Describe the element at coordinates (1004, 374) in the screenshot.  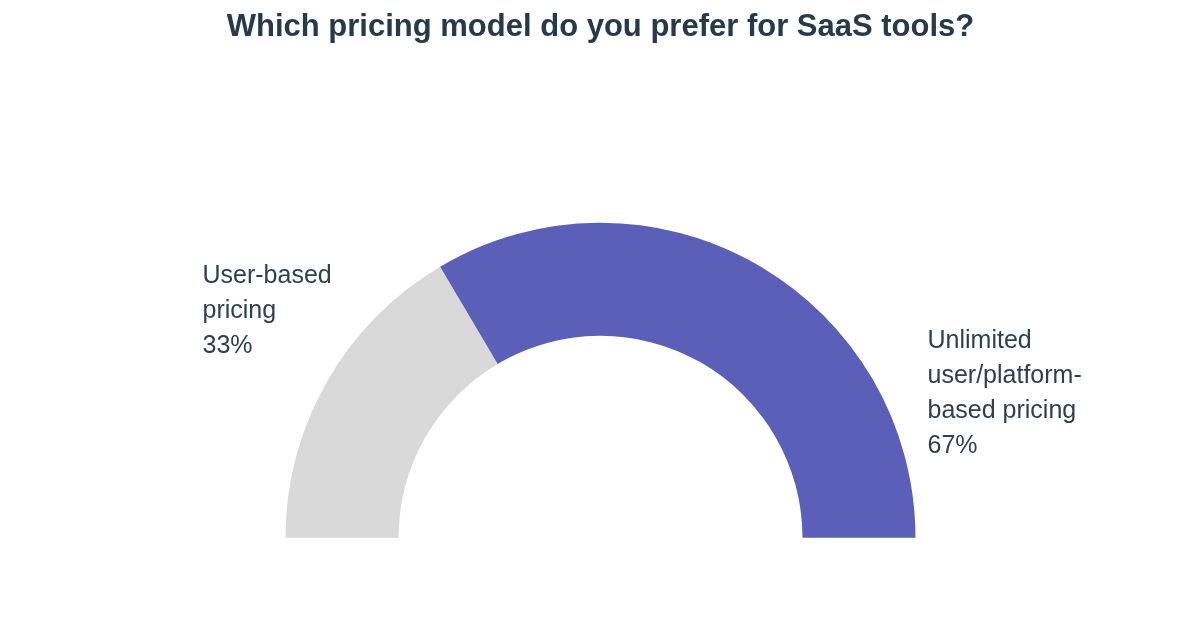
I see `slice-label: Unlimited user/platform-based pricing` at that location.